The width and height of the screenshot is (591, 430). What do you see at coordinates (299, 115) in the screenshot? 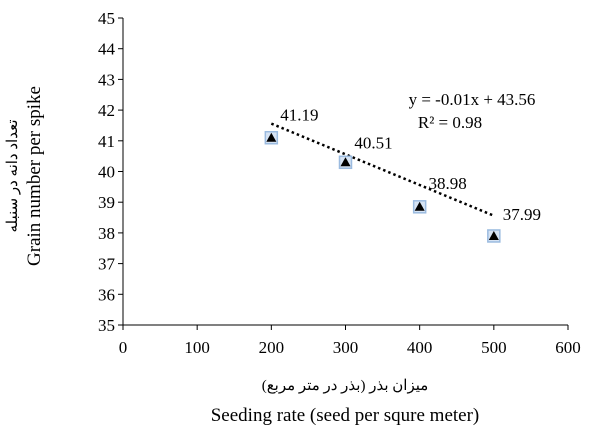
I see `data-label: 41.19` at bounding box center [299, 115].